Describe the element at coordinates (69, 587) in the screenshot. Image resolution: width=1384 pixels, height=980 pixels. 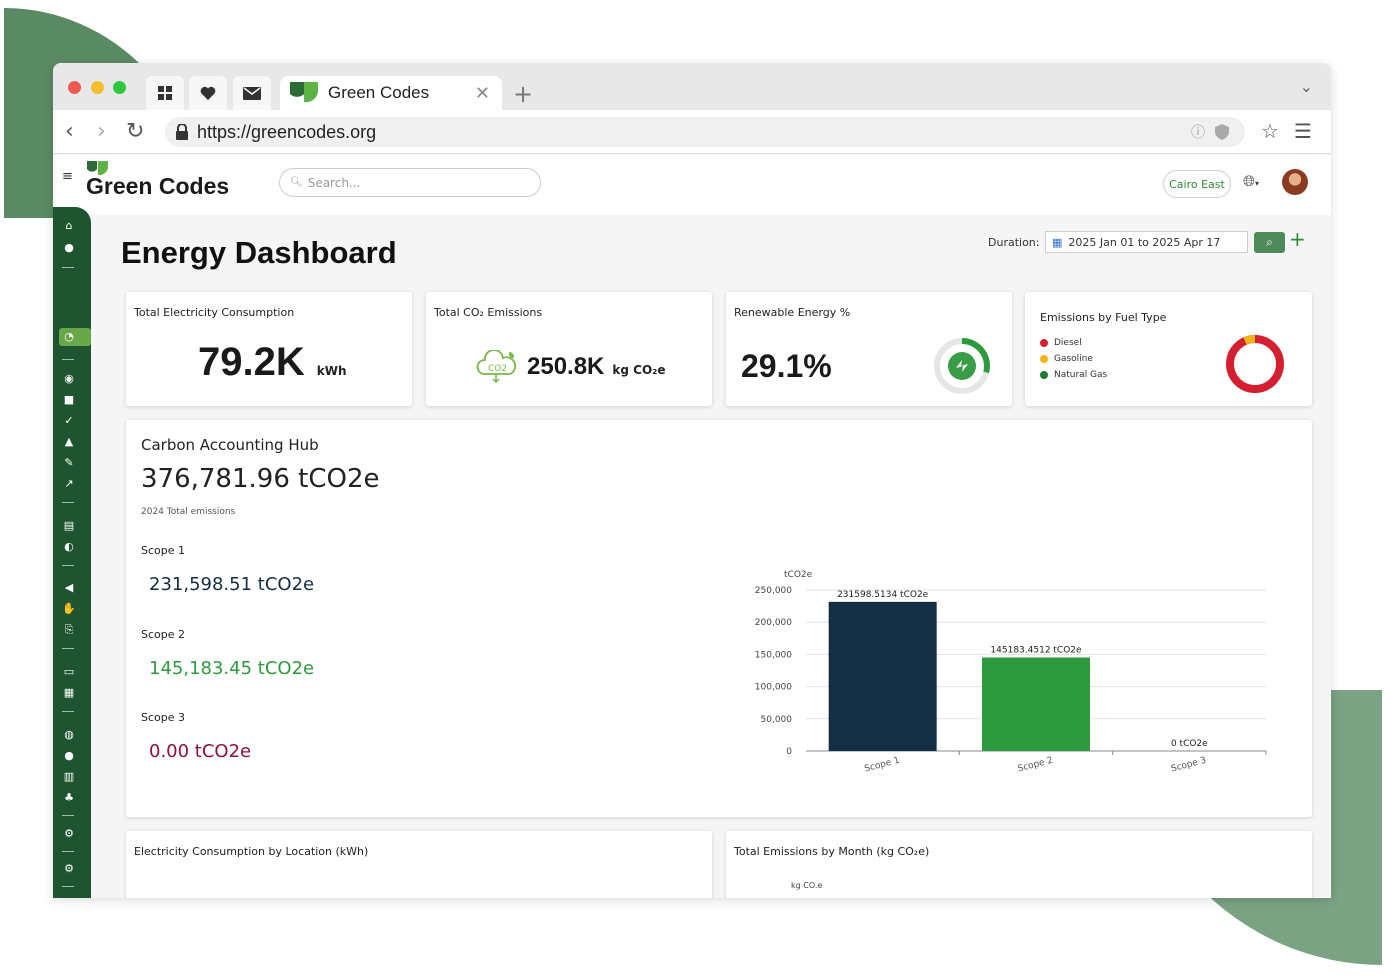
I see `megaphone-icon: ◀` at that location.